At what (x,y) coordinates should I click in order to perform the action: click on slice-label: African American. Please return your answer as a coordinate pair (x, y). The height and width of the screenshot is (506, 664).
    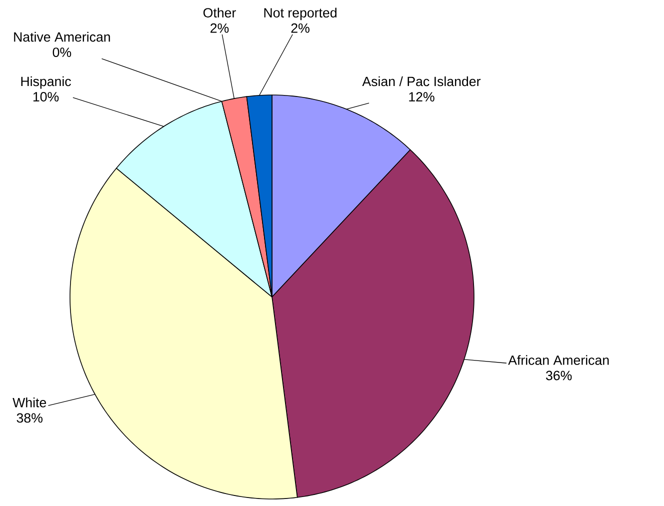
    Looking at the image, I should click on (558, 360).